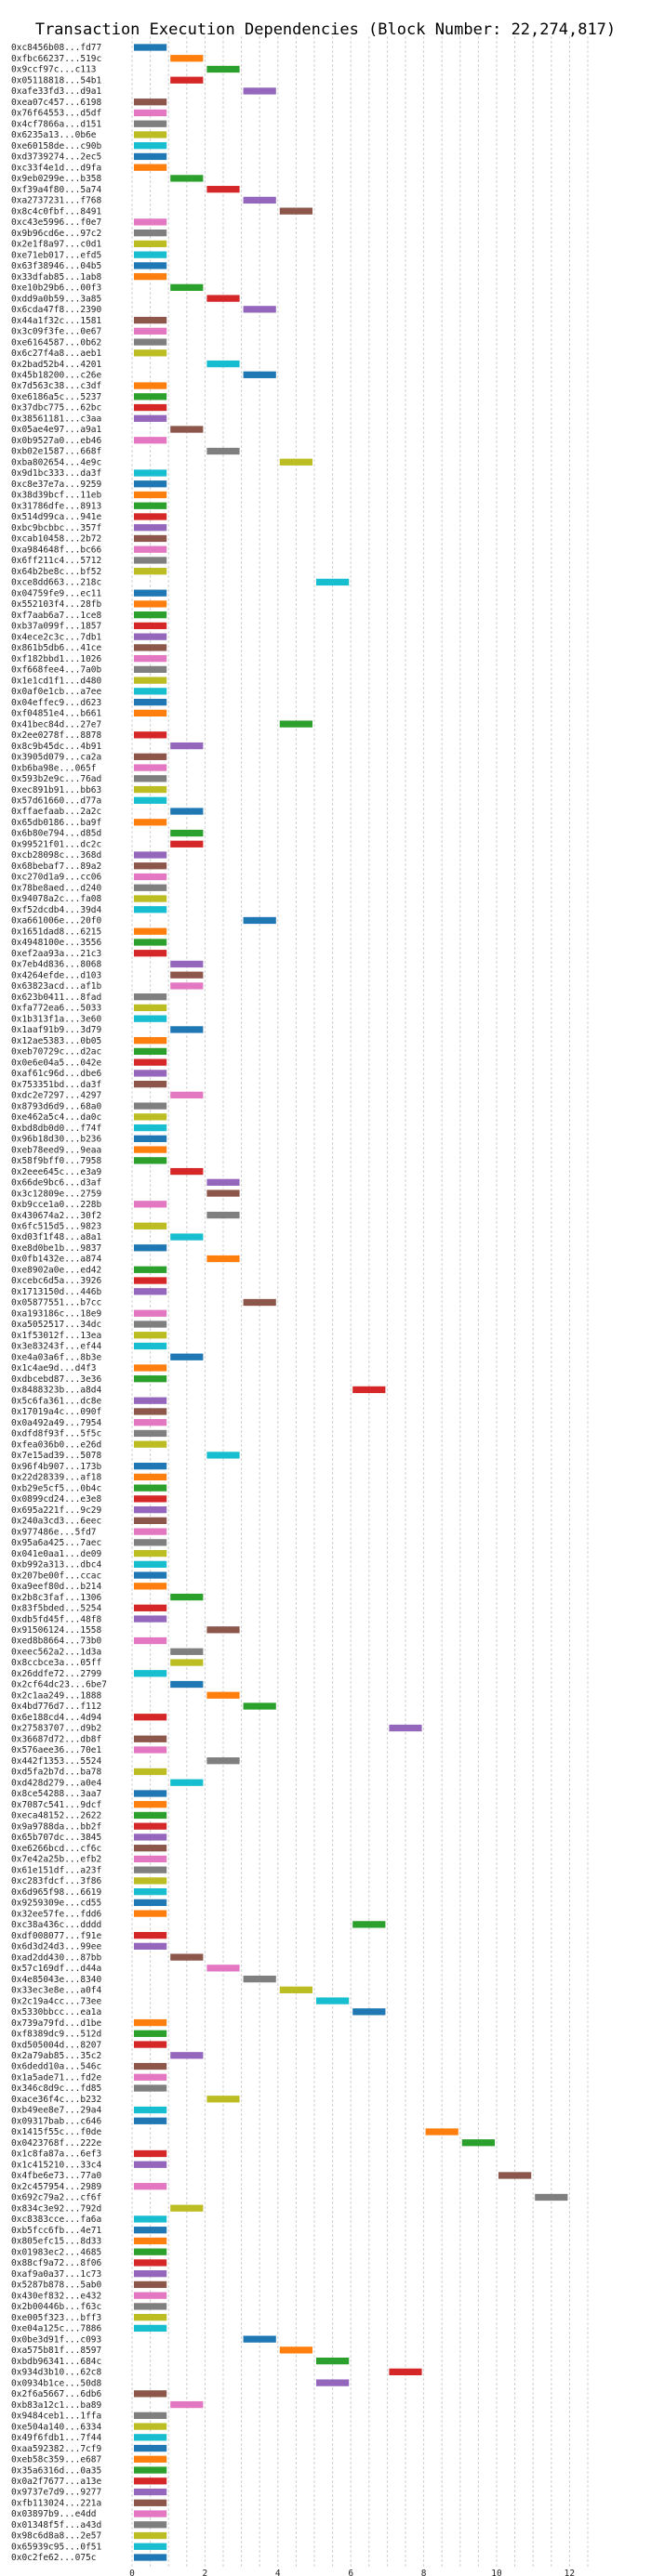 Image resolution: width=651 pixels, height=2576 pixels. What do you see at coordinates (54, 1532) in the screenshot?
I see `y-tick-label: 0x977486e...5fd7` at bounding box center [54, 1532].